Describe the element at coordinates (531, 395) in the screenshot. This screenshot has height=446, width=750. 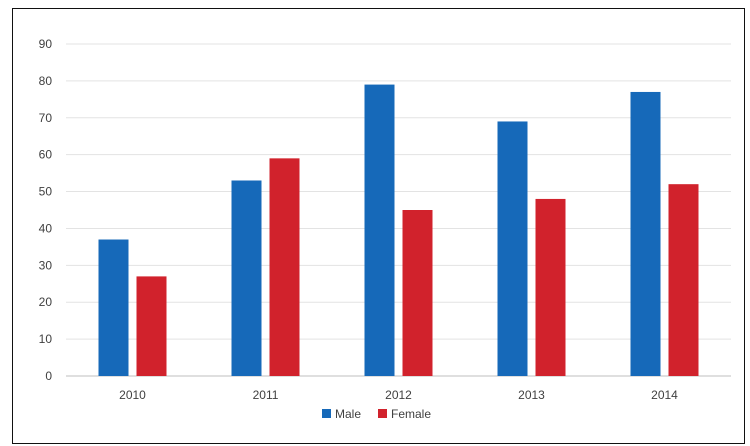
I see `x-tick-label: 2013` at that location.